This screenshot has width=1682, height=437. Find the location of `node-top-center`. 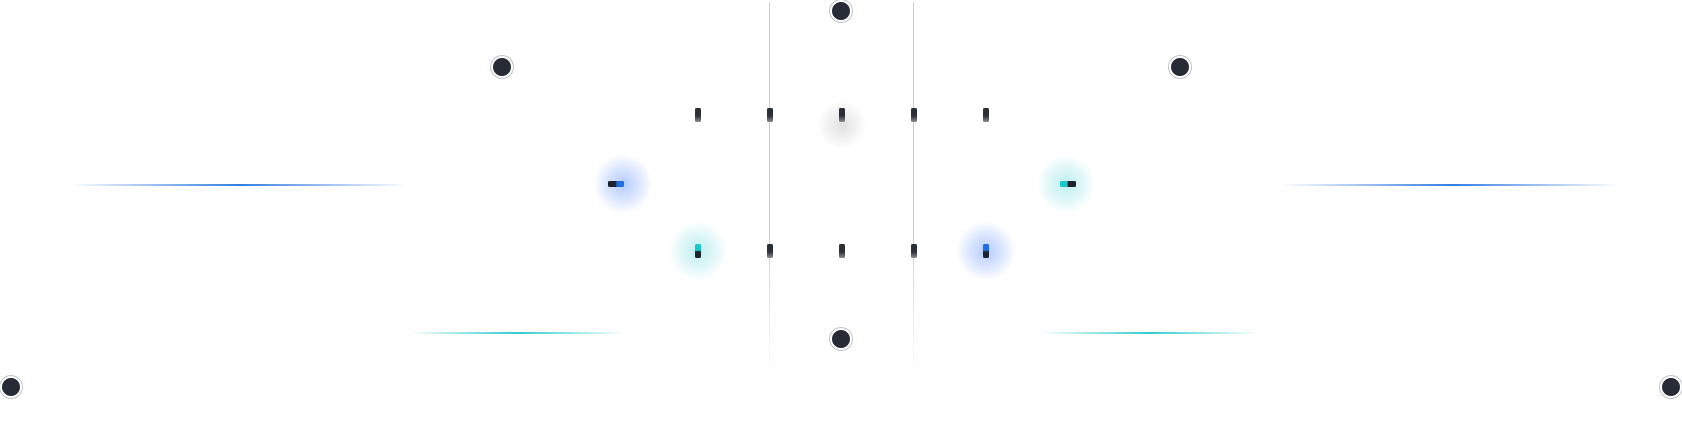

node-top-center is located at coordinates (841, 11).